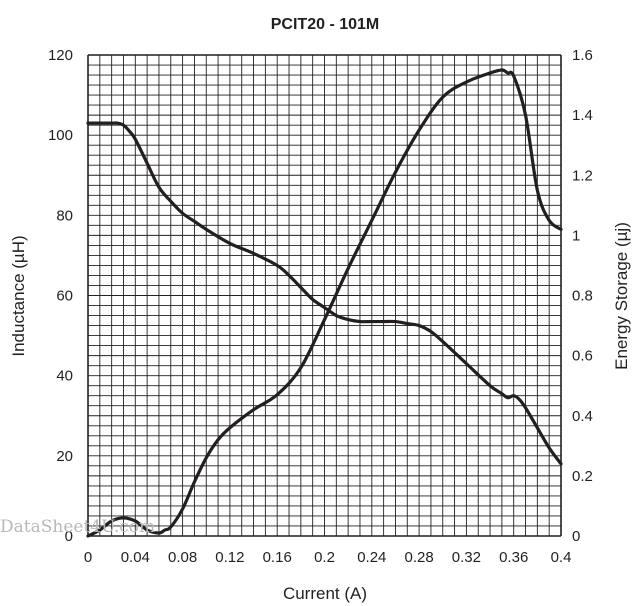 The height and width of the screenshot is (606, 634). I want to click on x-tick-label: 0.28, so click(418, 557).